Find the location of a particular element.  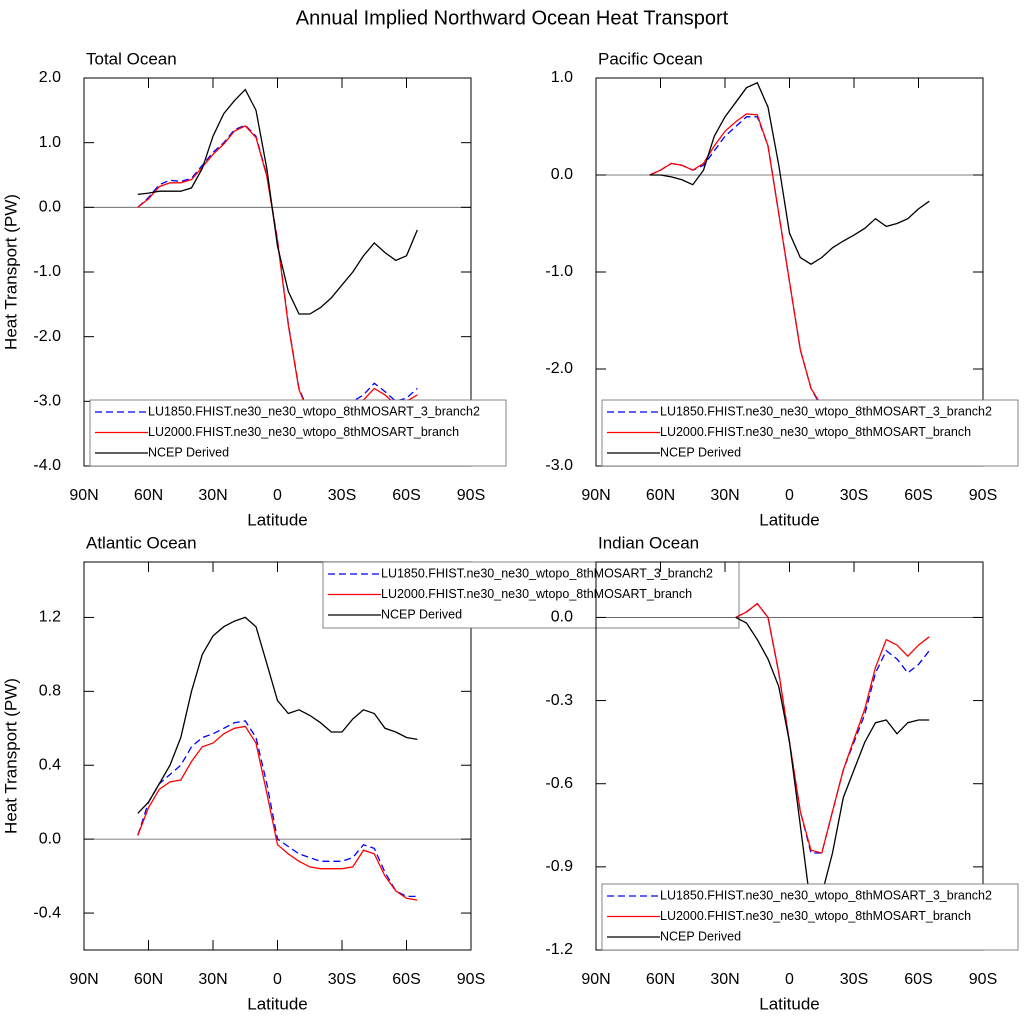

y-tick-label: -1.2 is located at coordinates (559, 949).